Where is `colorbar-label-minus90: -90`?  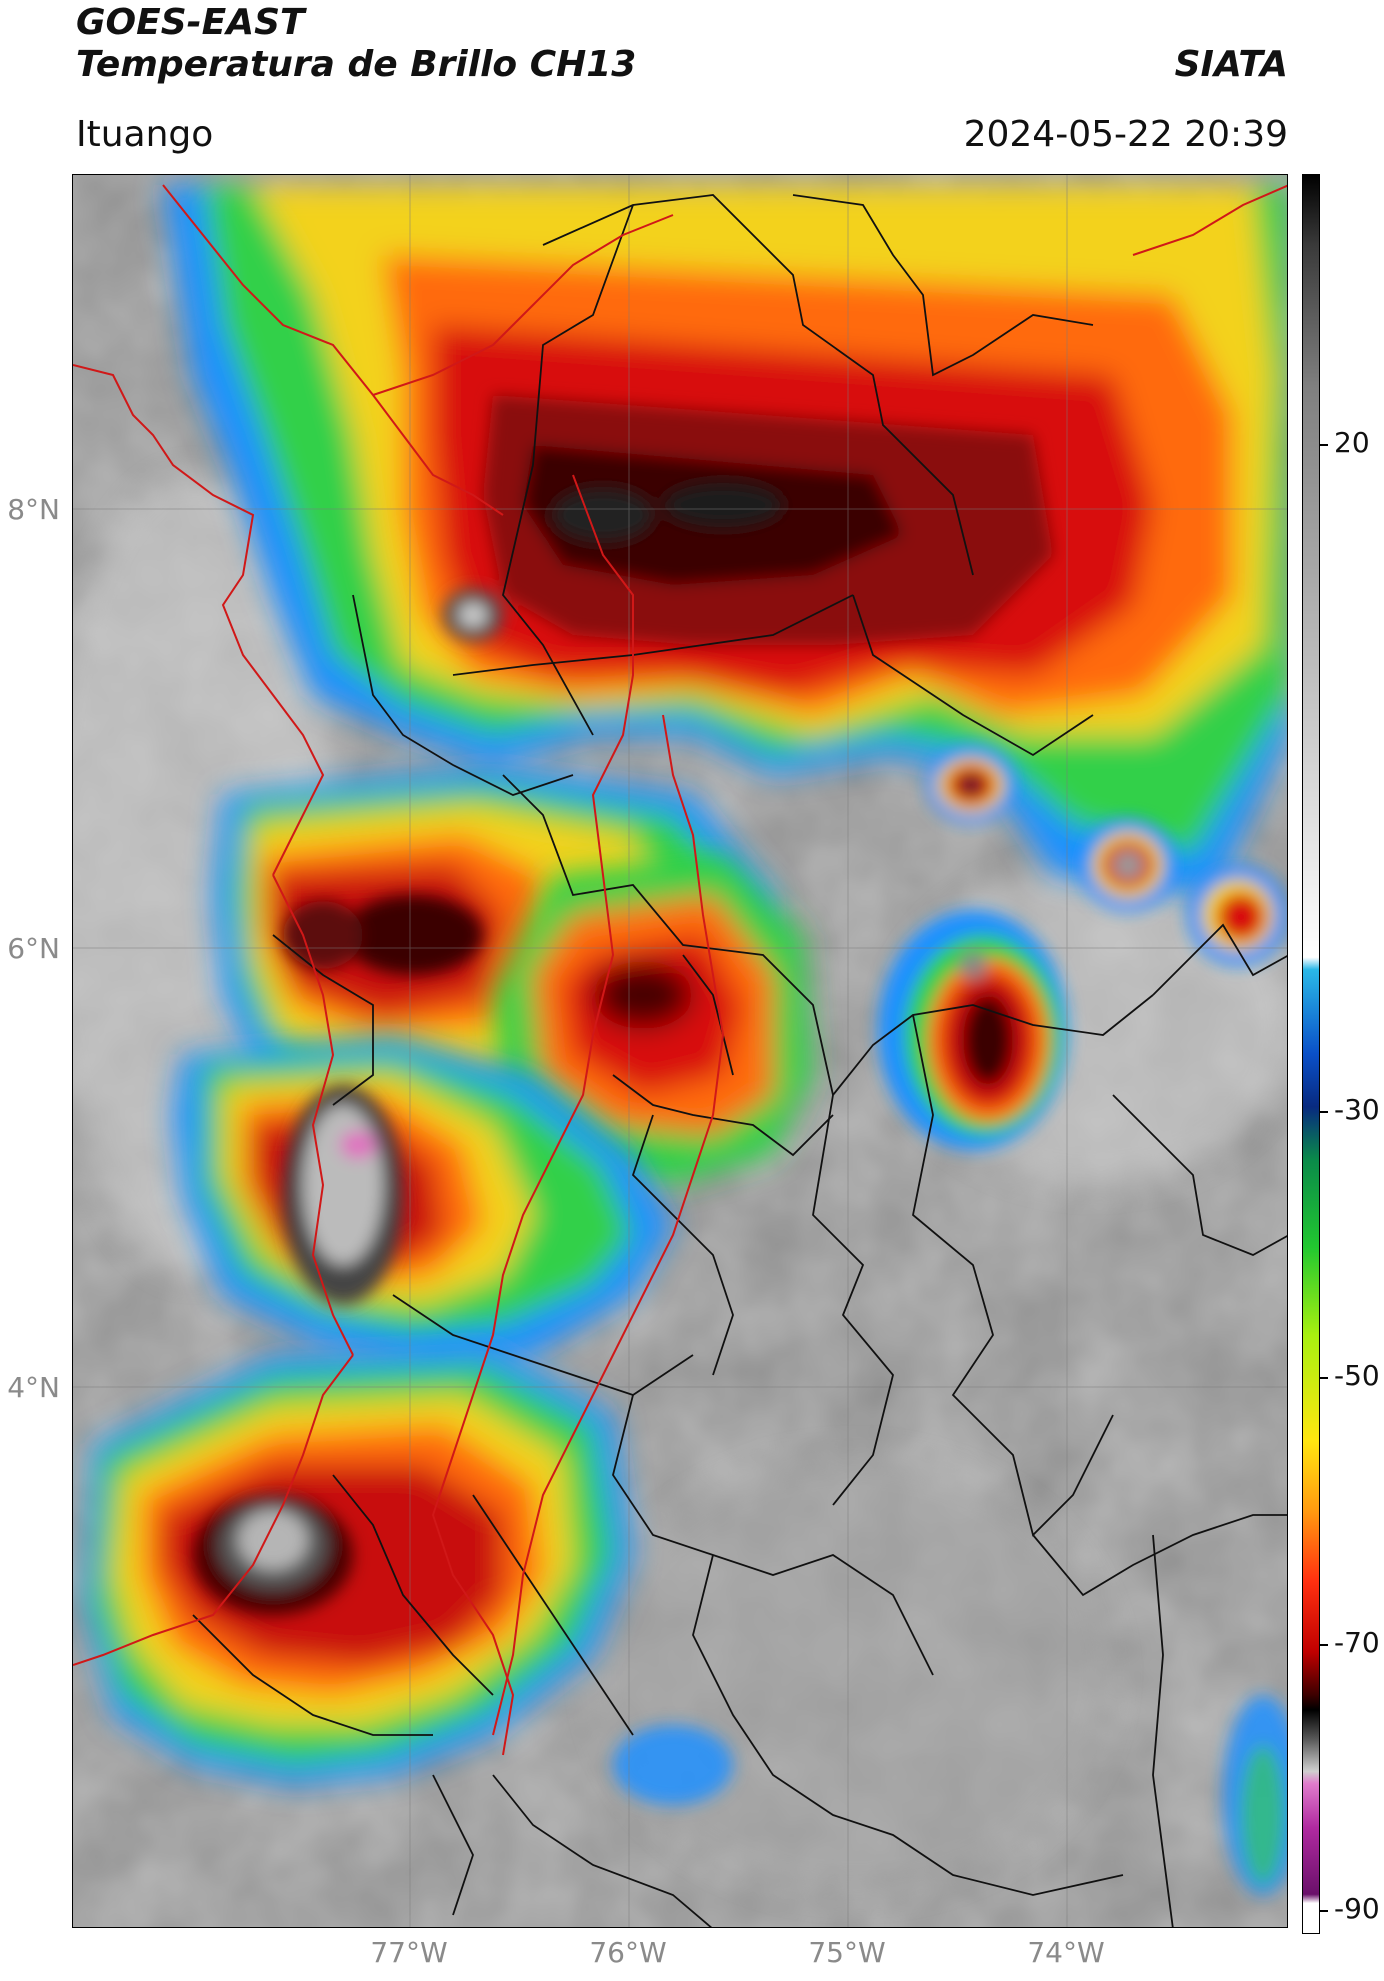
colorbar-label-minus90: -90 is located at coordinates (1357, 1908).